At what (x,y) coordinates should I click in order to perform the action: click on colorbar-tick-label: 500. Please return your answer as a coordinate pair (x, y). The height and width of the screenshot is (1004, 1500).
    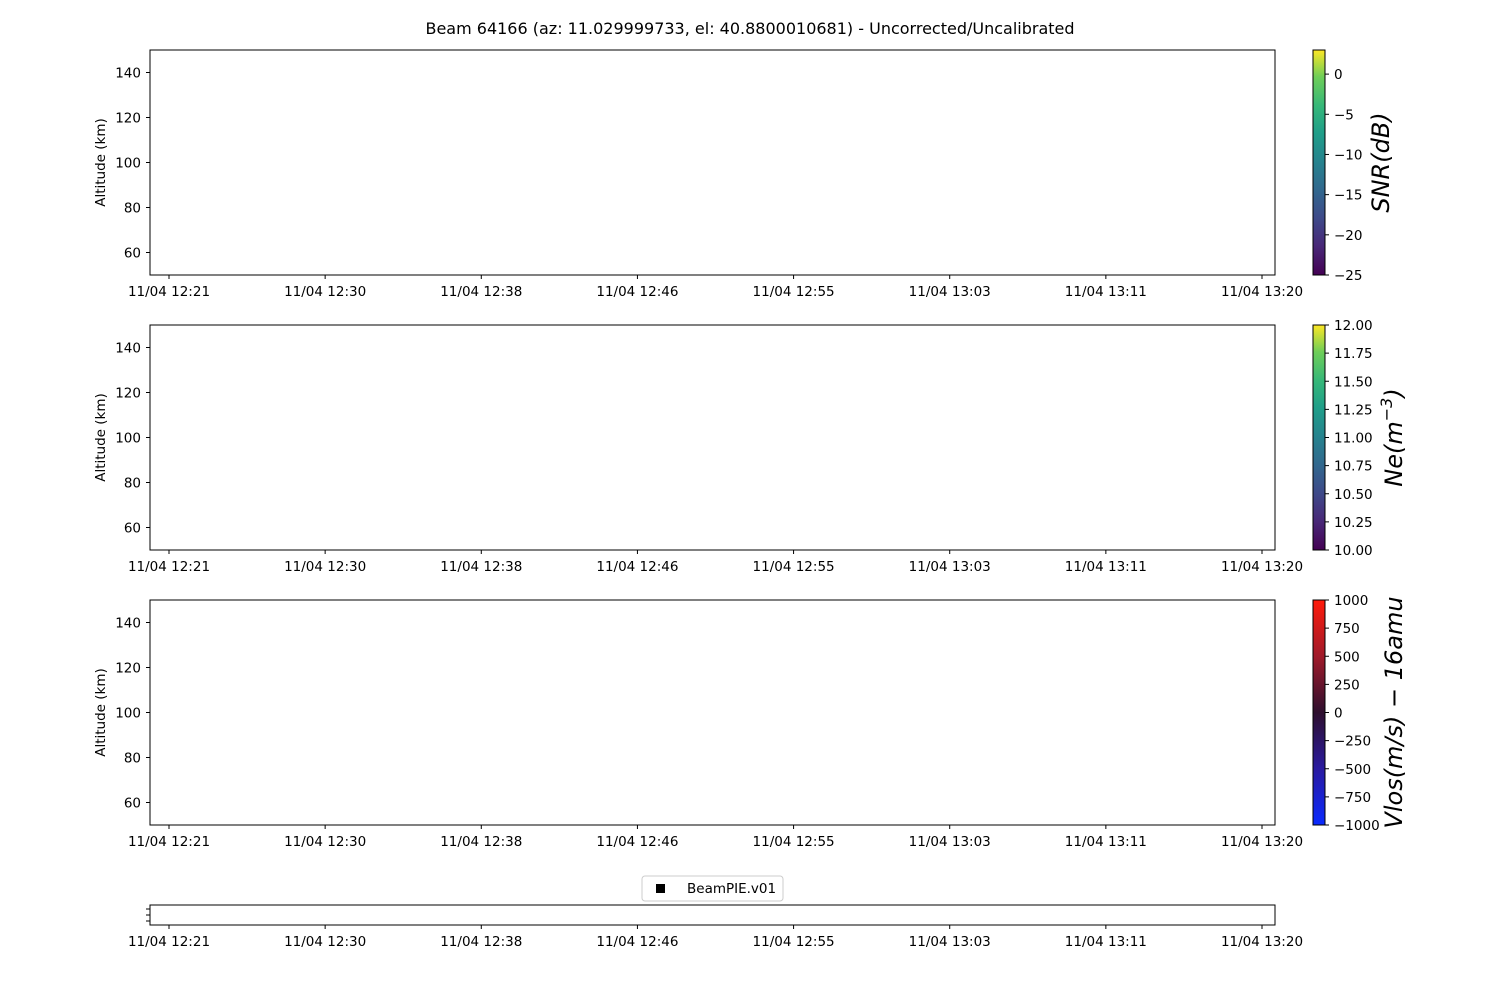
    Looking at the image, I should click on (1347, 657).